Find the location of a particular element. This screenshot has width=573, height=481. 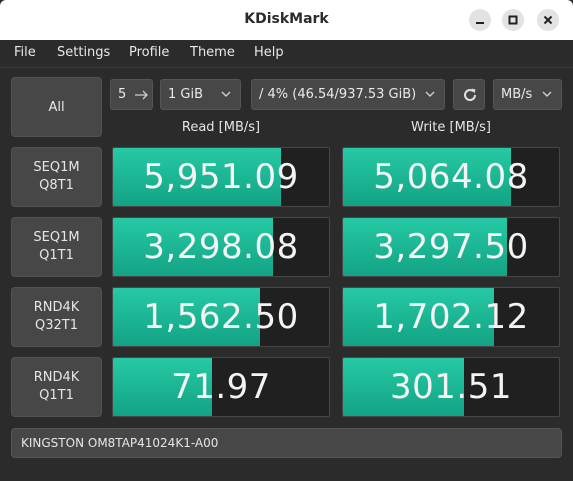

drive-value: / 4% (46.54/937.53 GiB) is located at coordinates (338, 94).